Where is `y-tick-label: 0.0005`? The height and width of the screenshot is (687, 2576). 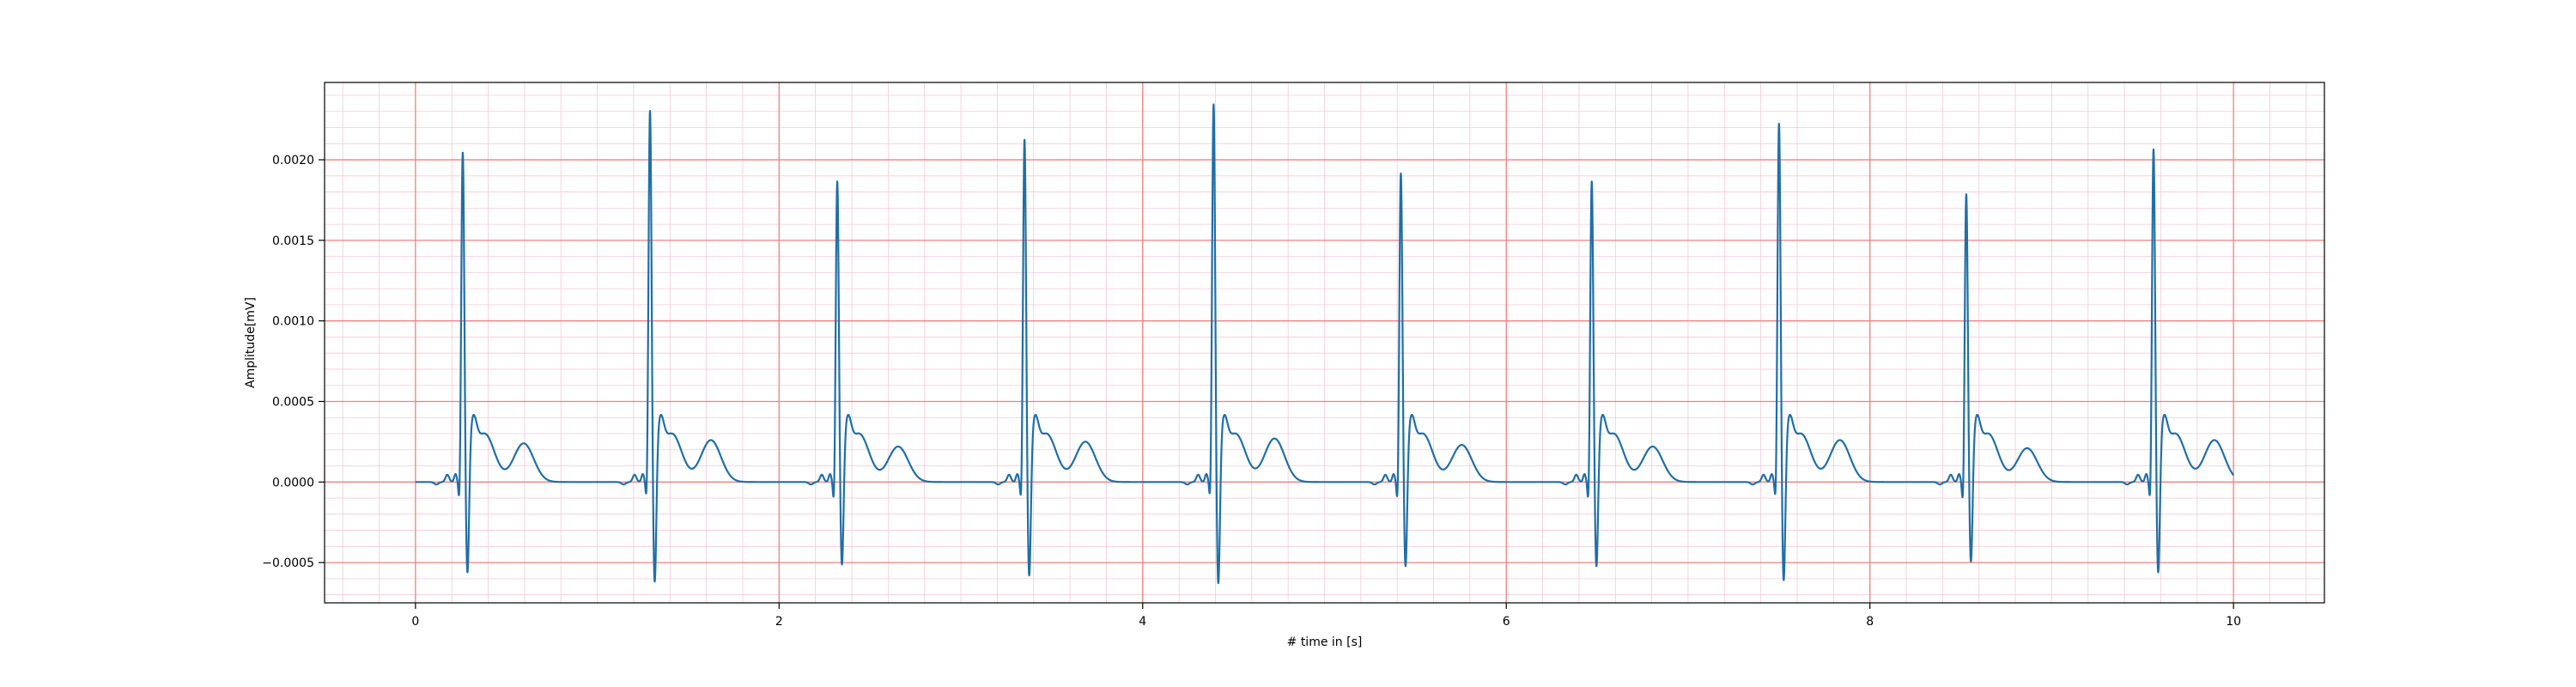
y-tick-label: 0.0005 is located at coordinates (293, 402).